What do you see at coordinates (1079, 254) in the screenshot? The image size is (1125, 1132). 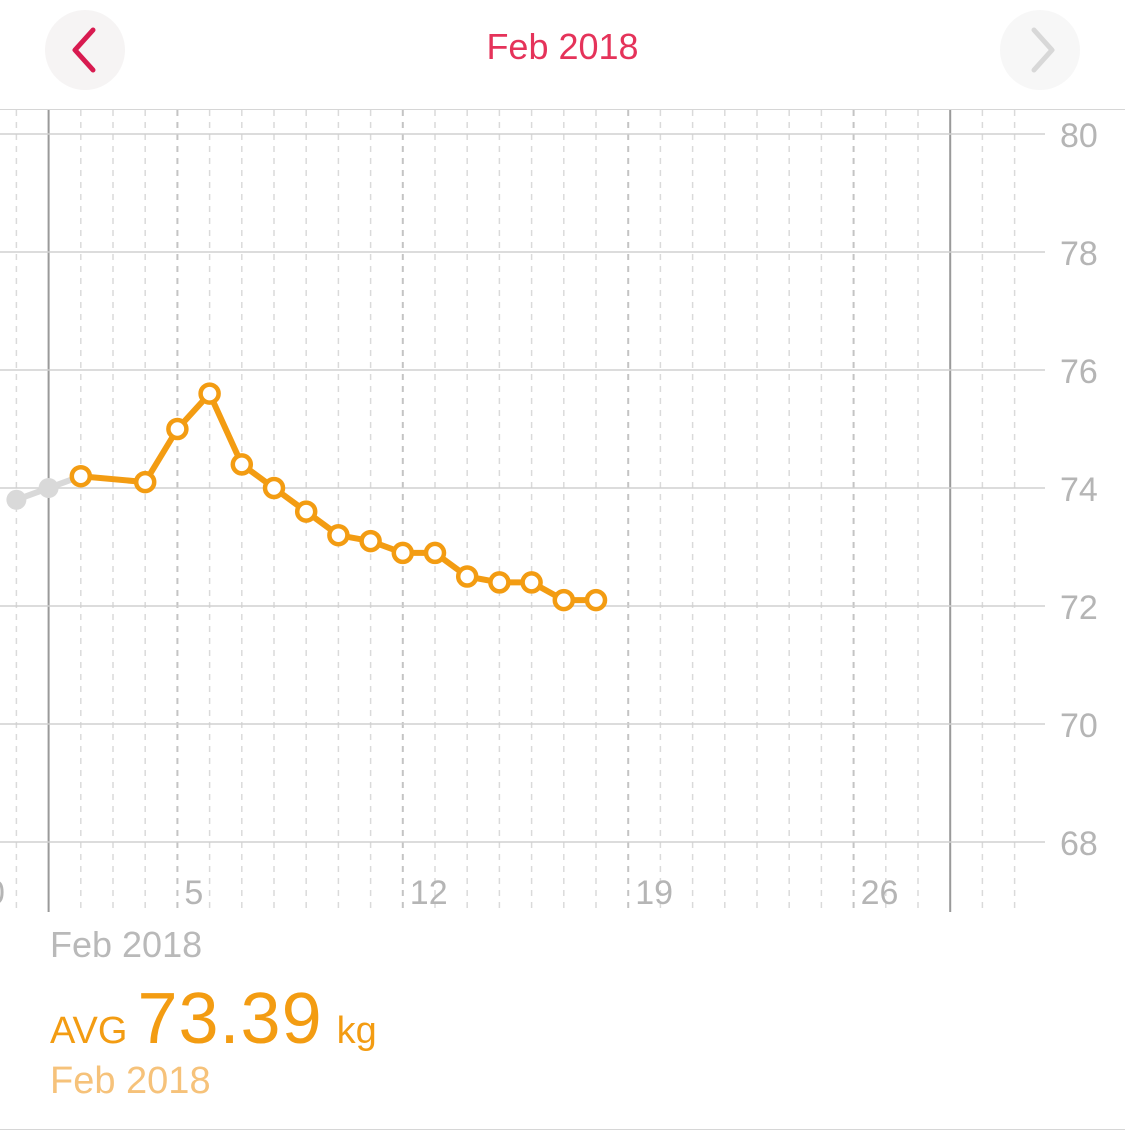 I see `y-tick-label: 78` at bounding box center [1079, 254].